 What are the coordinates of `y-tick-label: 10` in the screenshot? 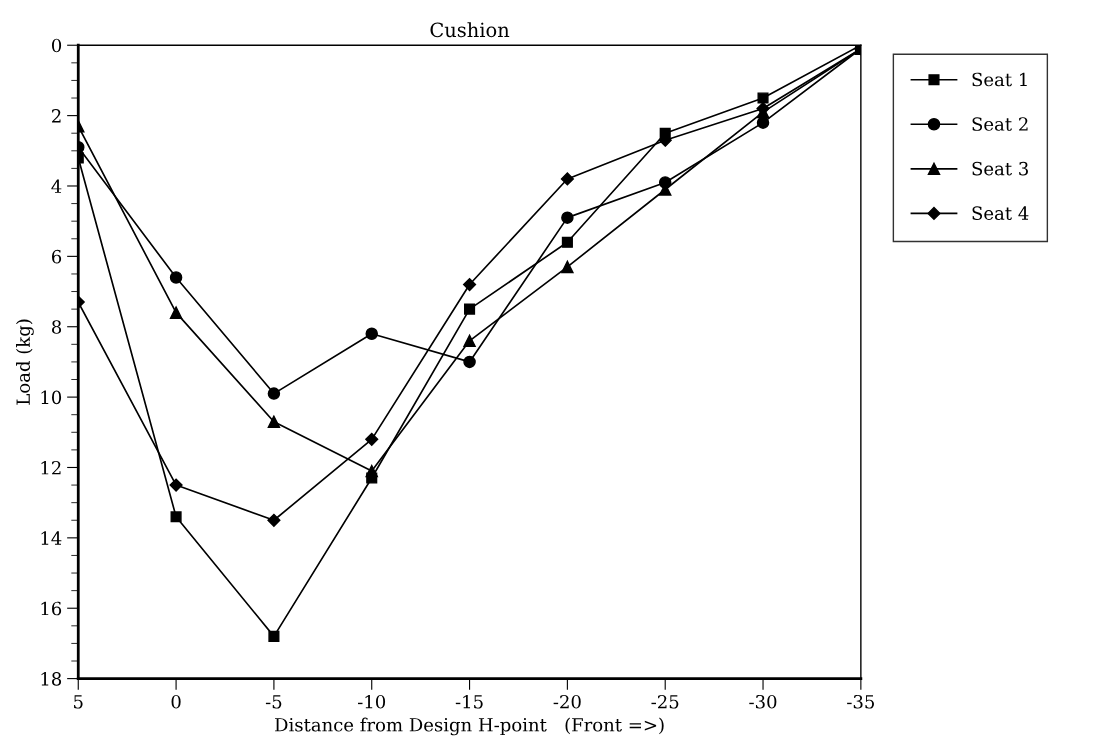 It's located at (51, 397).